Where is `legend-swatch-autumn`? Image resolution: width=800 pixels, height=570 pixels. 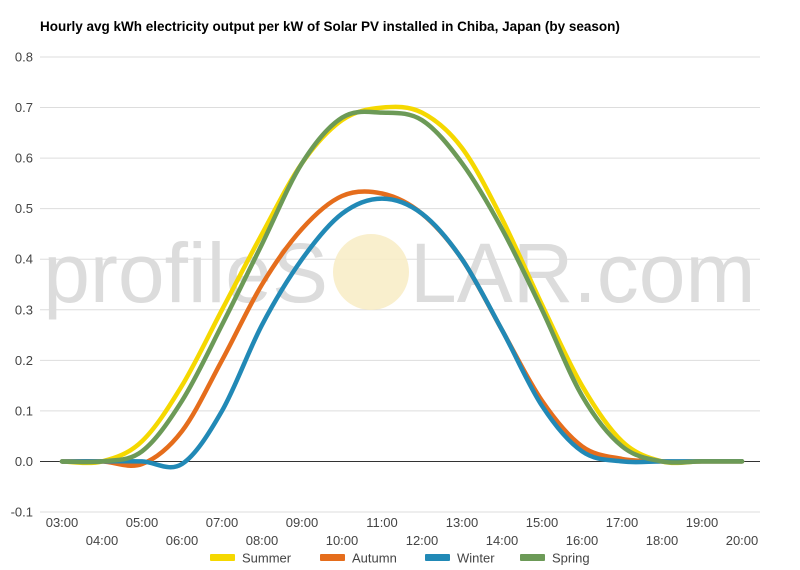 legend-swatch-autumn is located at coordinates (332, 557).